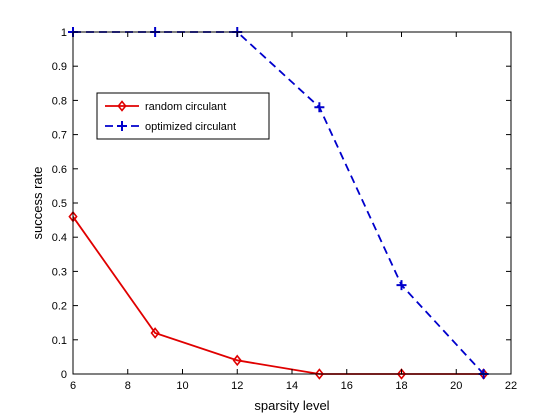  Describe the element at coordinates (185, 107) in the screenshot. I see `legend-label-random-circulant: random circulant` at that location.